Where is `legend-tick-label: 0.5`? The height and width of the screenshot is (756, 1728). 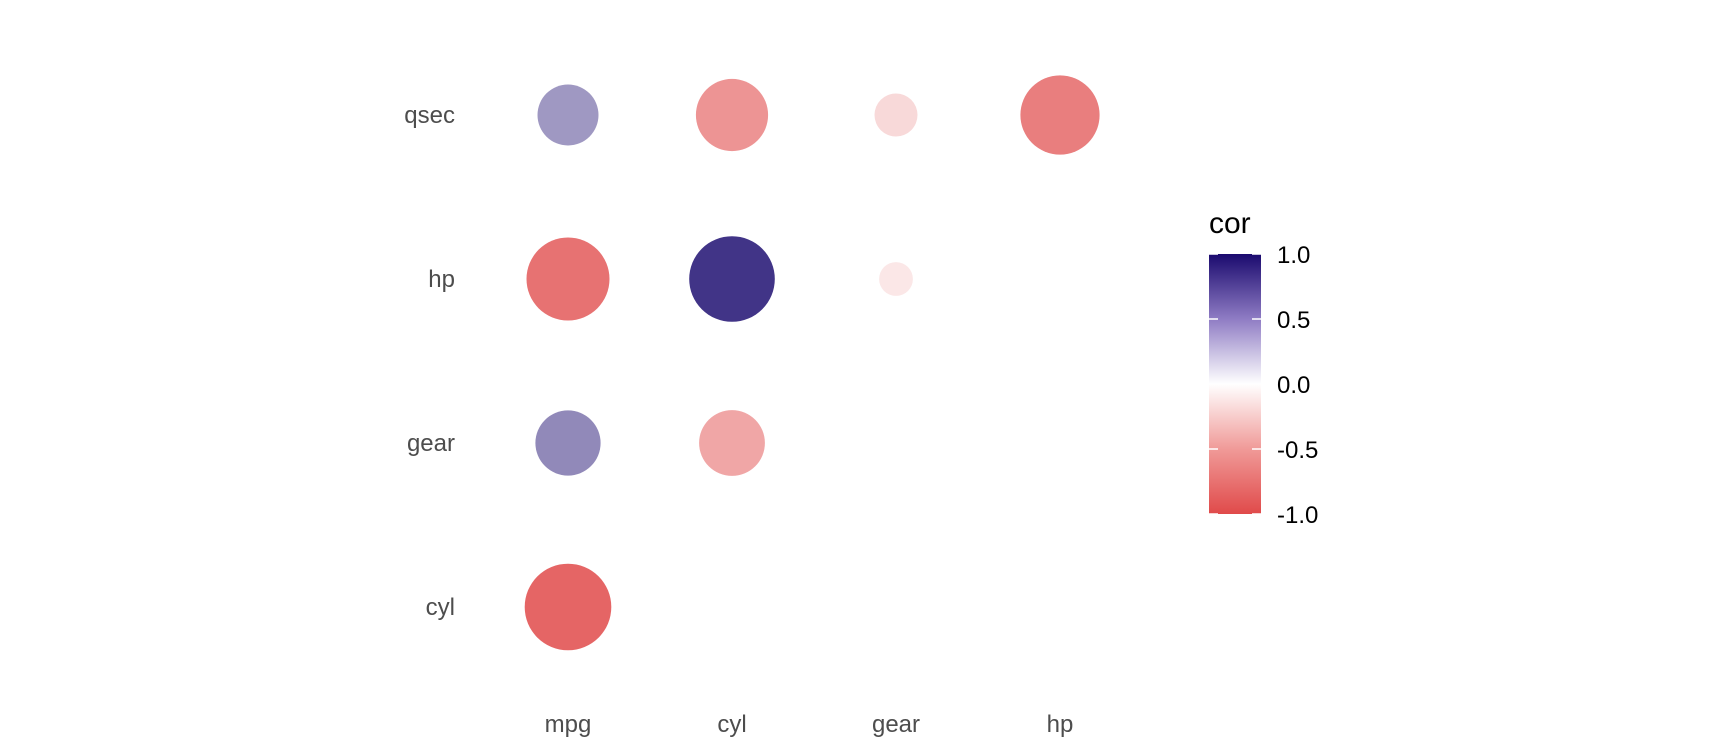
legend-tick-label: 0.5 is located at coordinates (1293, 320).